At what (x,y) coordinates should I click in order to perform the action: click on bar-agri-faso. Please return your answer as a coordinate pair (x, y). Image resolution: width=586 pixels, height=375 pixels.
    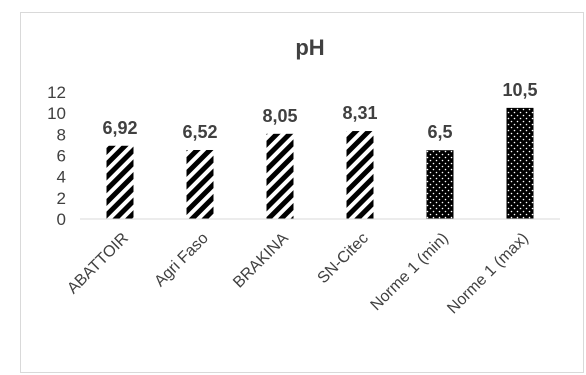
    Looking at the image, I should click on (200, 184).